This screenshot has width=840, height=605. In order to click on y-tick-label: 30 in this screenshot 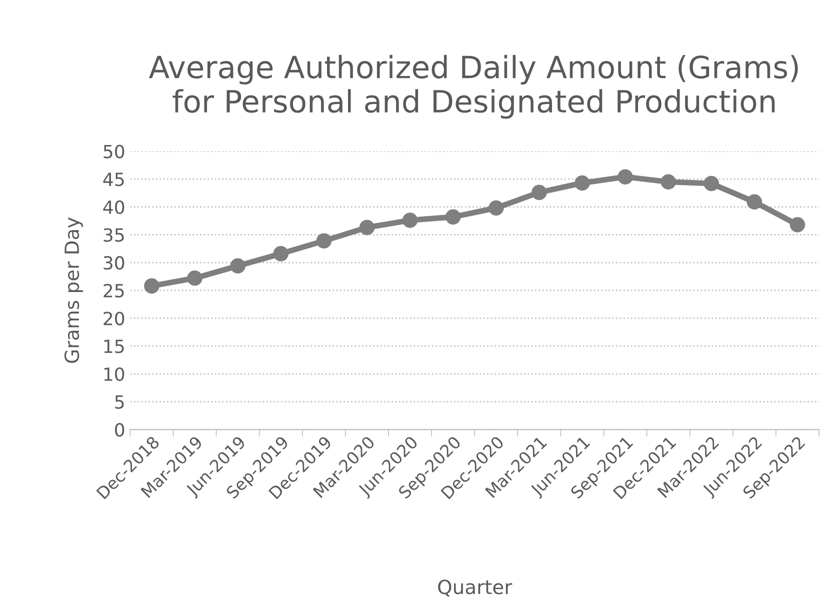, I will do `click(114, 263)`.